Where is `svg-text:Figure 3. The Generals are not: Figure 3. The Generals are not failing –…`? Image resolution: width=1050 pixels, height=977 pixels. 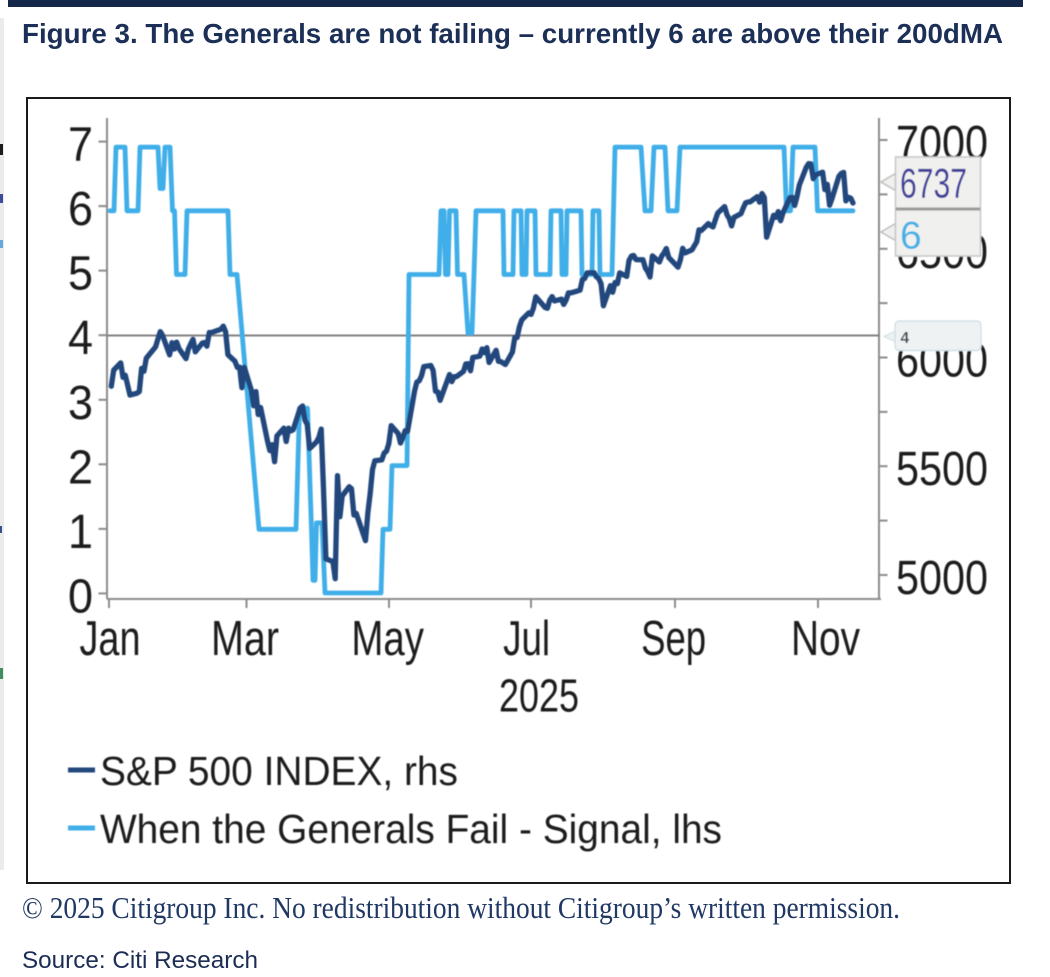
svg-text:Figure 3. The Generals are not: Figure 3. The Generals are not failing –… is located at coordinates (512, 33).